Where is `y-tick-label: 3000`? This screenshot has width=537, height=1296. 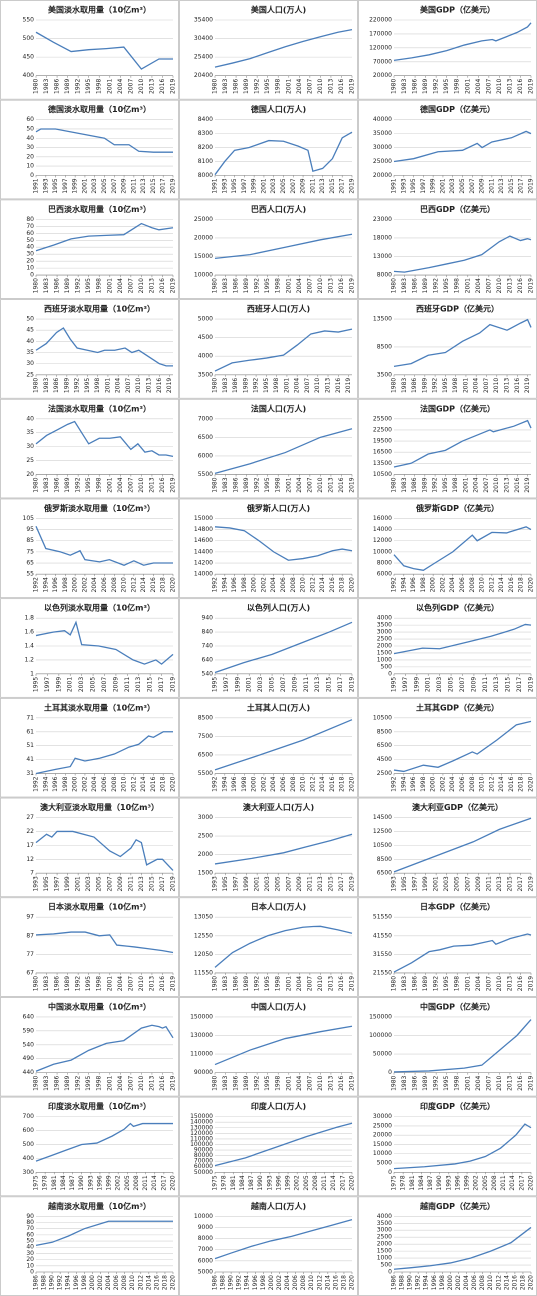
y-tick-label: 3000 is located at coordinates (384, 1230).